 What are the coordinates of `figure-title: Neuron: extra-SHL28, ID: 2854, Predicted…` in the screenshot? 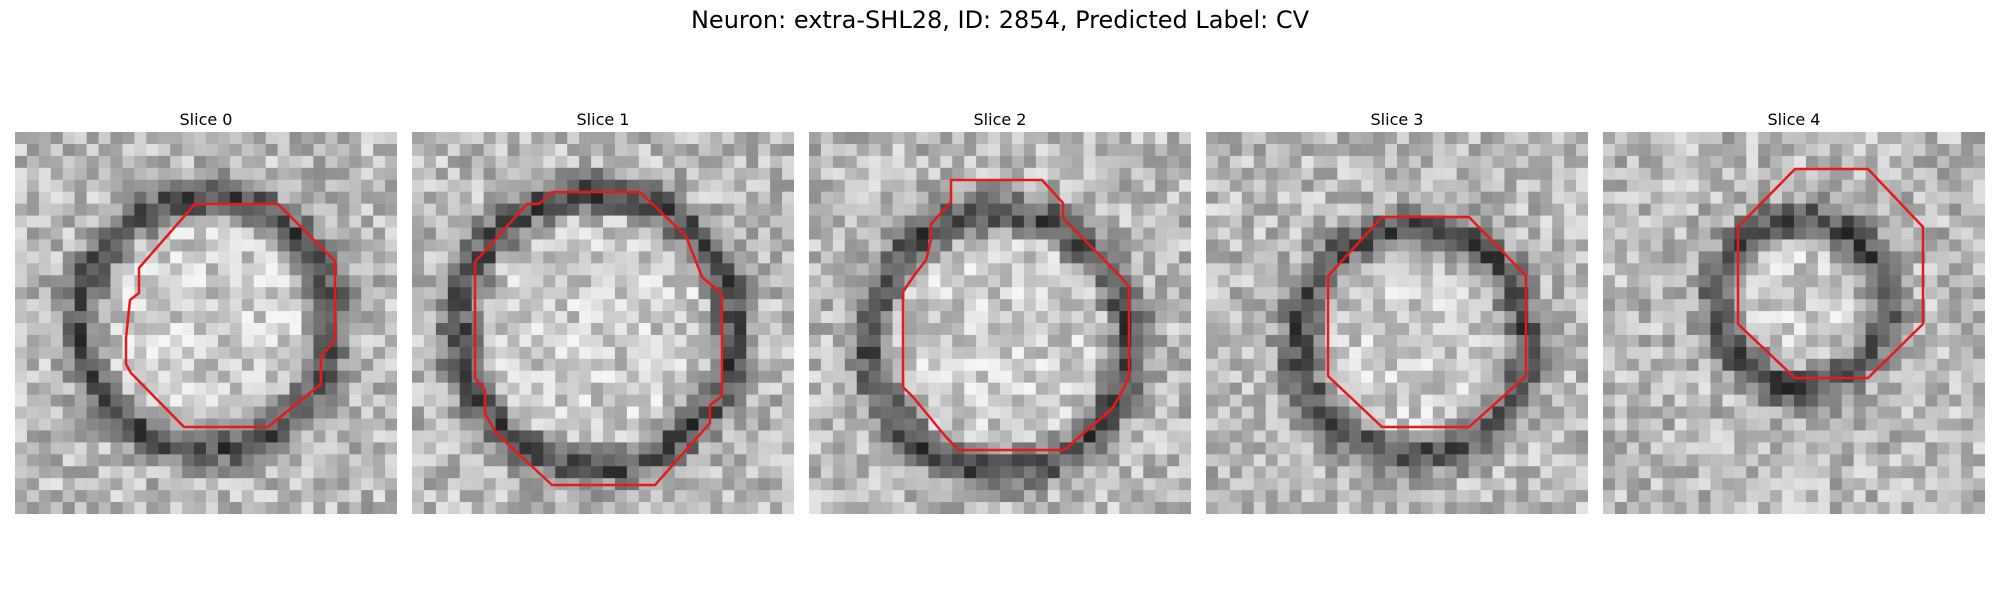 It's located at (1000, 20).